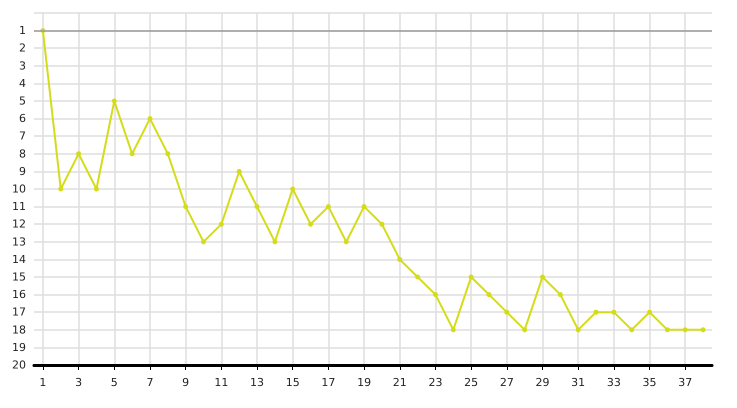  I want to click on y-tick-label: 16, so click(19, 295).